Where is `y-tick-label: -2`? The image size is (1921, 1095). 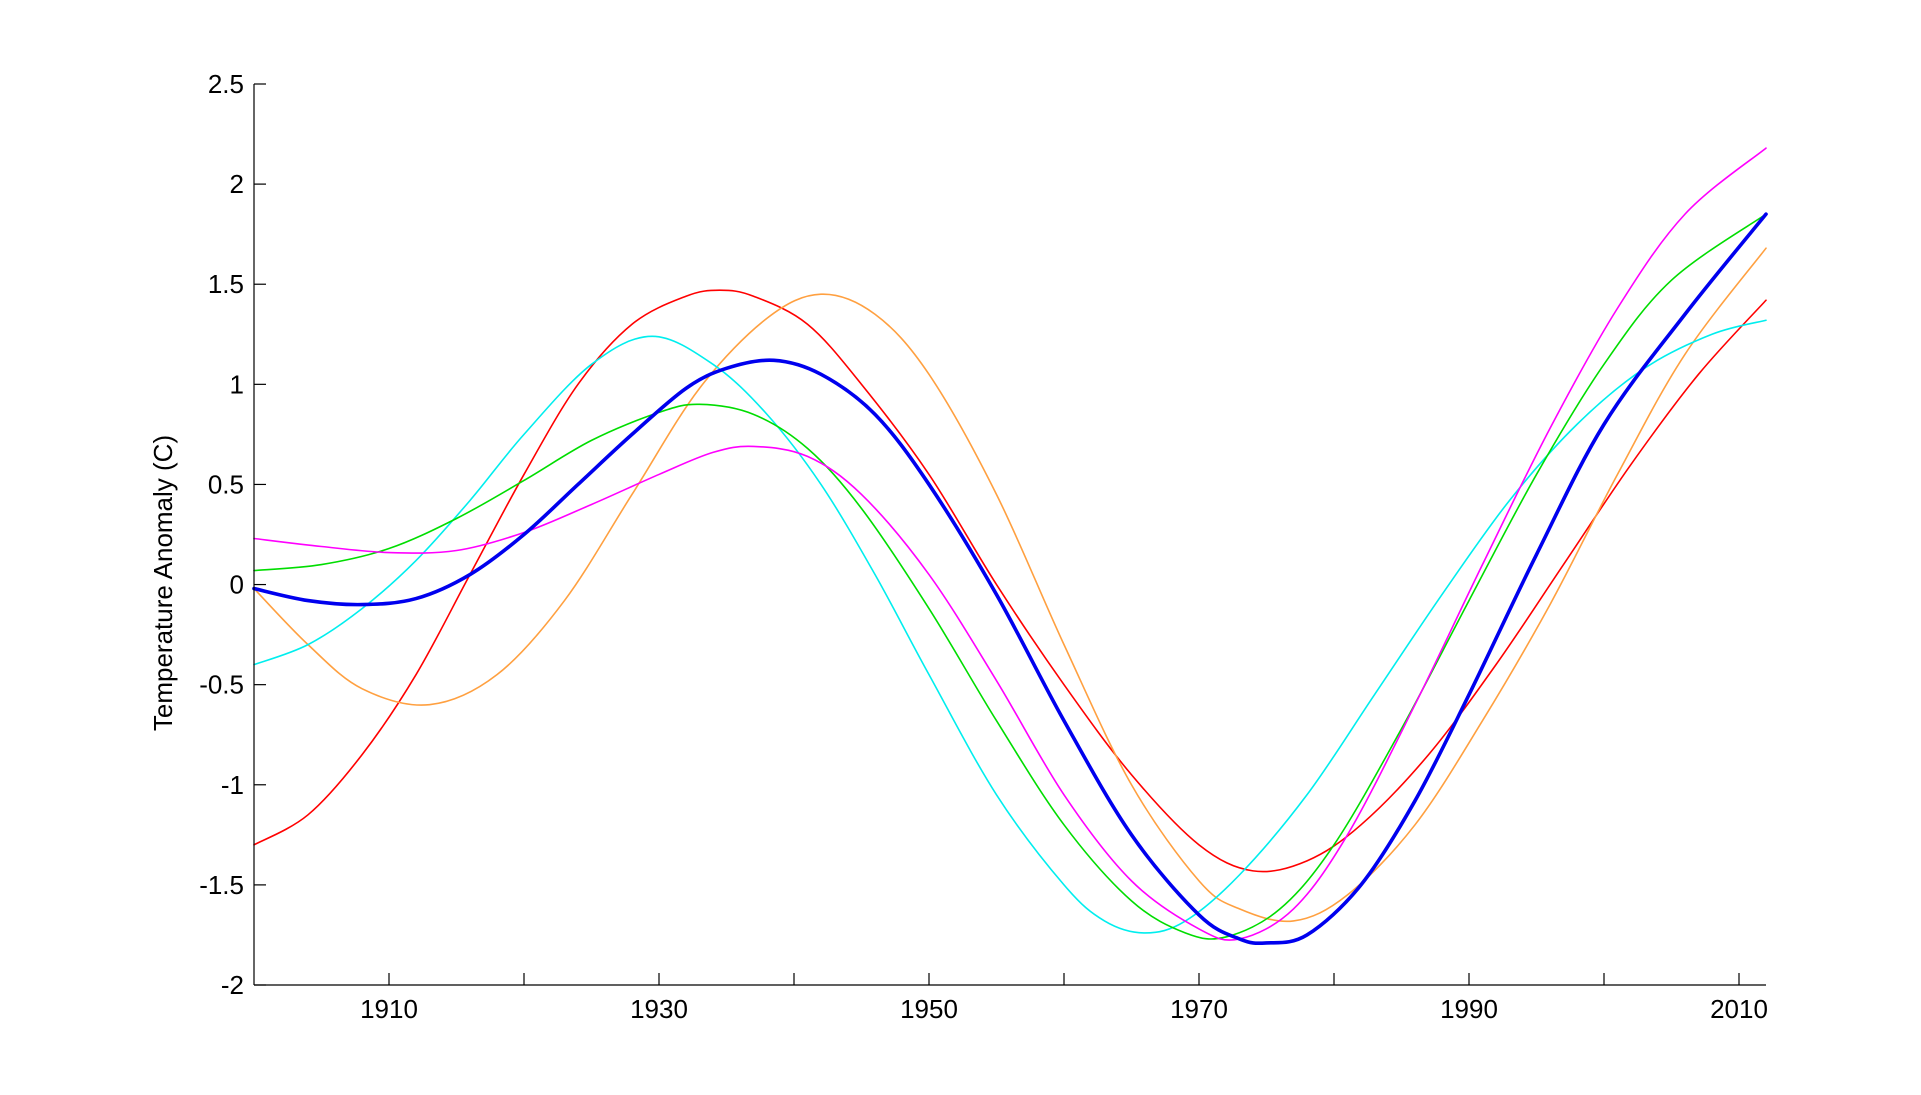 y-tick-label: -2 is located at coordinates (232, 985).